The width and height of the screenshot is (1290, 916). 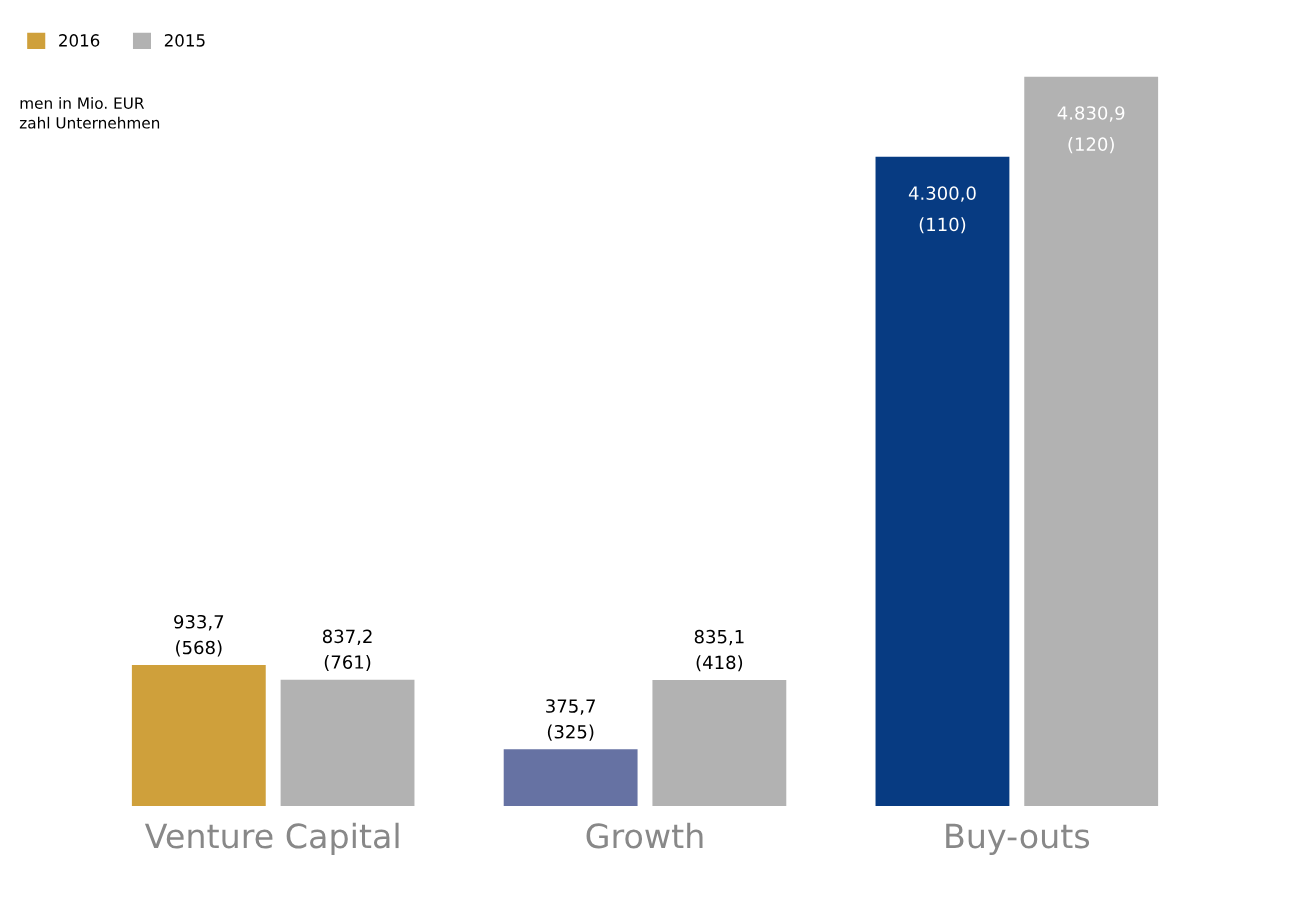 What do you see at coordinates (347, 650) in the screenshot?
I see `data-label: 837,2 (761)` at bounding box center [347, 650].